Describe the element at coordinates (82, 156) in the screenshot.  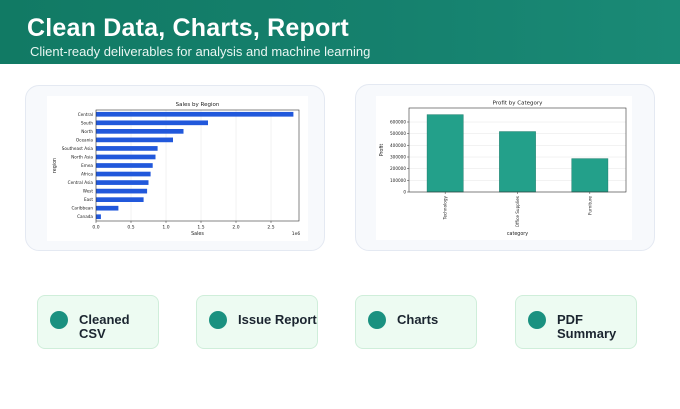
I see `y-tick-label: North Asia` at that location.